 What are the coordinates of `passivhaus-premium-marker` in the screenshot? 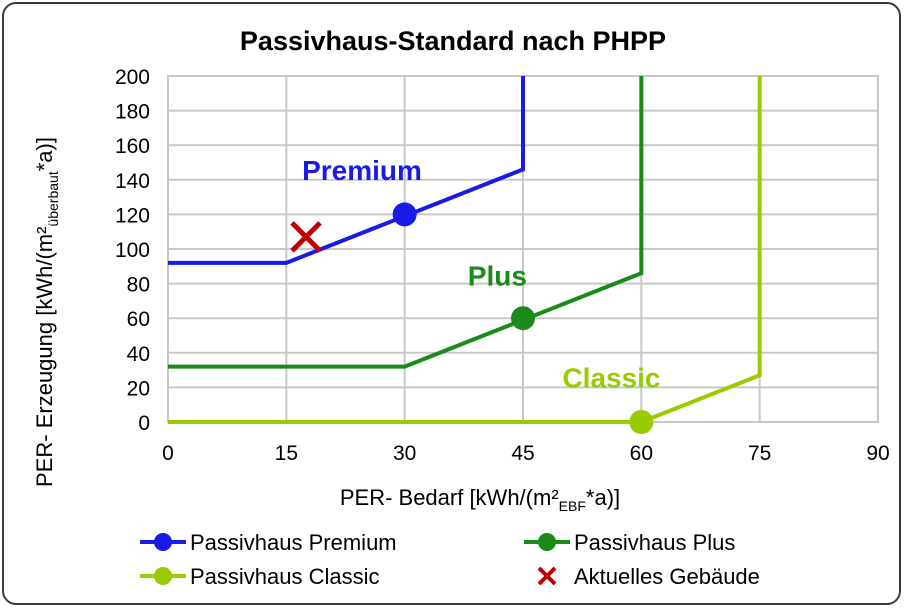 It's located at (404, 214).